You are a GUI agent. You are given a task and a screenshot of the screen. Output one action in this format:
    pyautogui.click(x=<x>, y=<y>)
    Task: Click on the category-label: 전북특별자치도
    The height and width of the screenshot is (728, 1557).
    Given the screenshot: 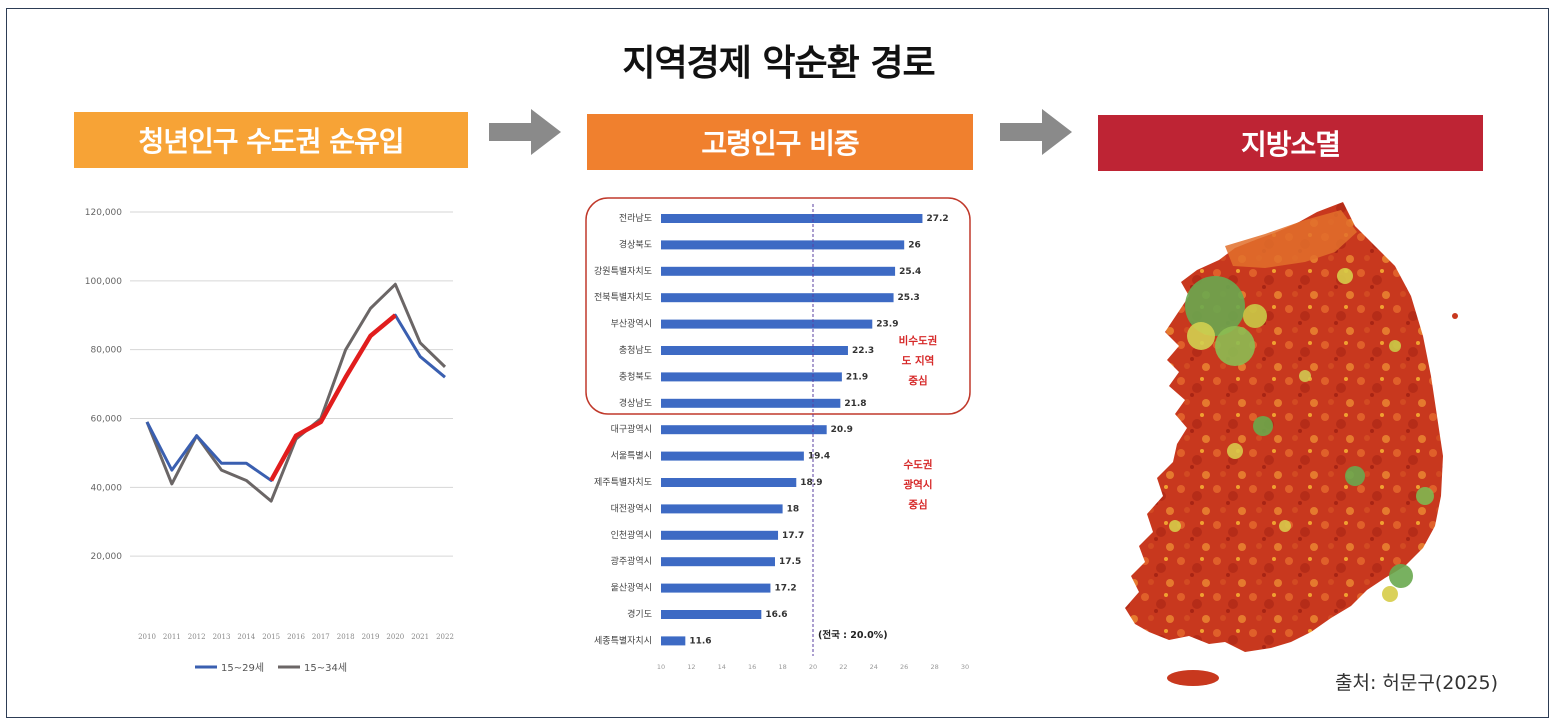 What is the action you would take?
    pyautogui.click(x=623, y=297)
    